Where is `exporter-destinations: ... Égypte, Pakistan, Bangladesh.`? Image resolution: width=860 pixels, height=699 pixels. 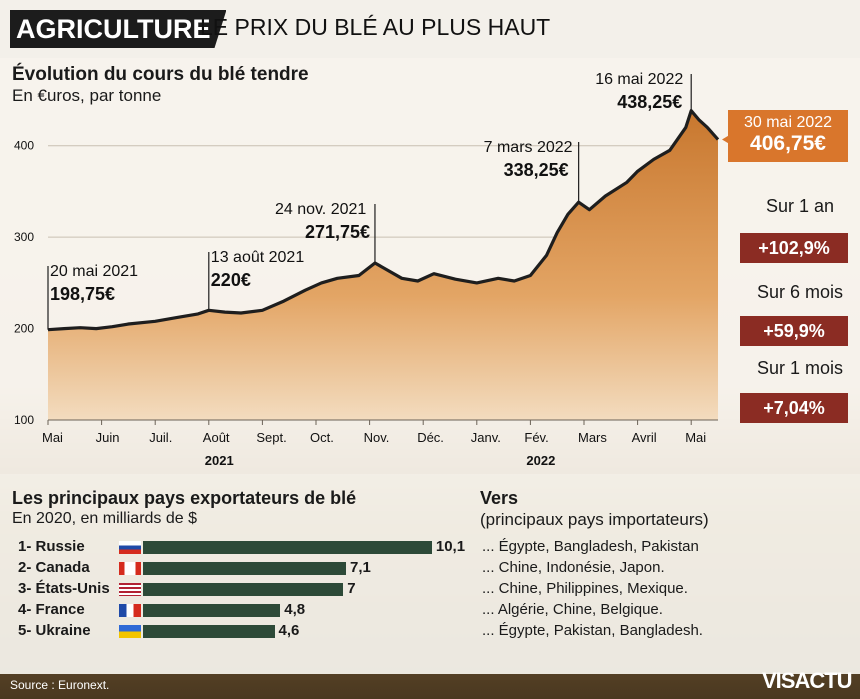
exporter-destinations: ... Égypte, Pakistan, Bangladesh. is located at coordinates (592, 630).